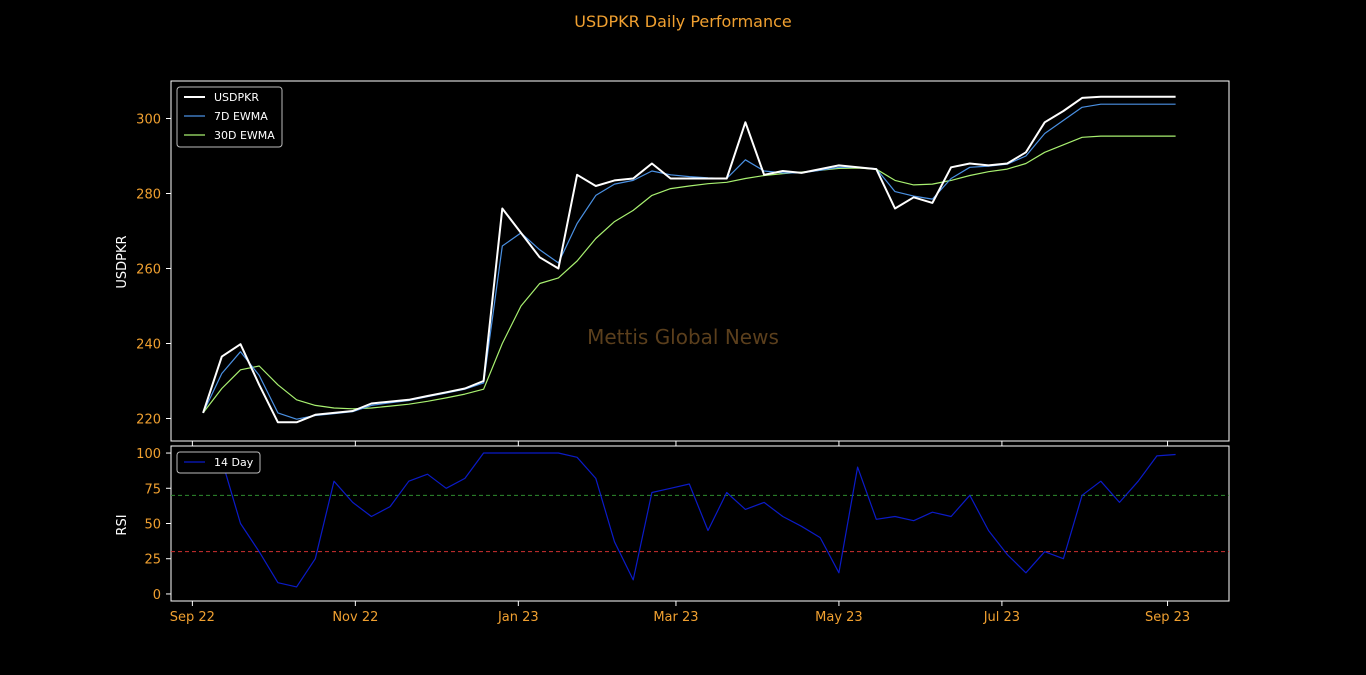  What do you see at coordinates (241, 116) in the screenshot?
I see `legend-label-7d-ewma: 7D EWMA` at bounding box center [241, 116].